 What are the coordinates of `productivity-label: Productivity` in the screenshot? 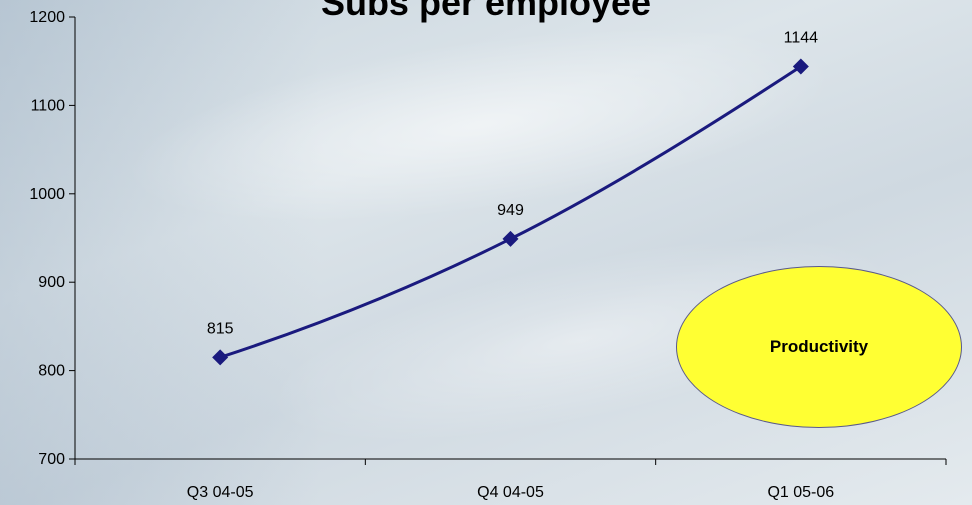 It's located at (819, 346).